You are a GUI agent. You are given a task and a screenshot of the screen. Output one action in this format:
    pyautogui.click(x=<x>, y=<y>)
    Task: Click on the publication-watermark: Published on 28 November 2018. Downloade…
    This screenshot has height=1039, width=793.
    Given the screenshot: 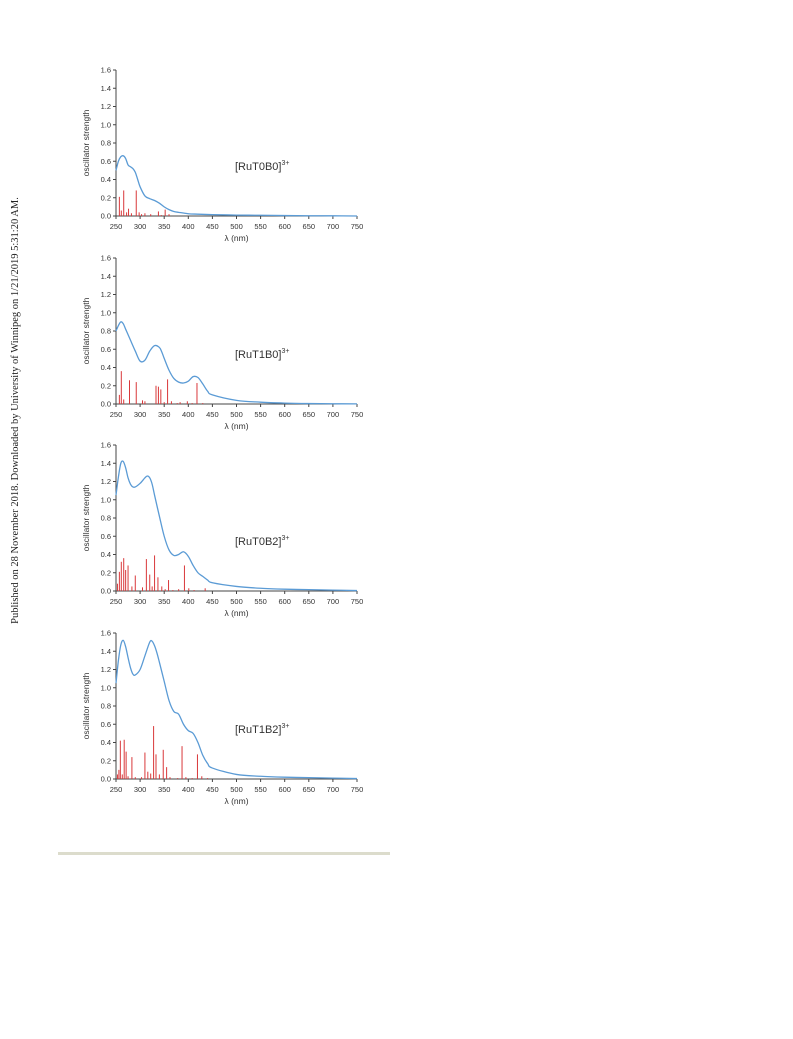 What is the action you would take?
    pyautogui.click(x=15, y=410)
    